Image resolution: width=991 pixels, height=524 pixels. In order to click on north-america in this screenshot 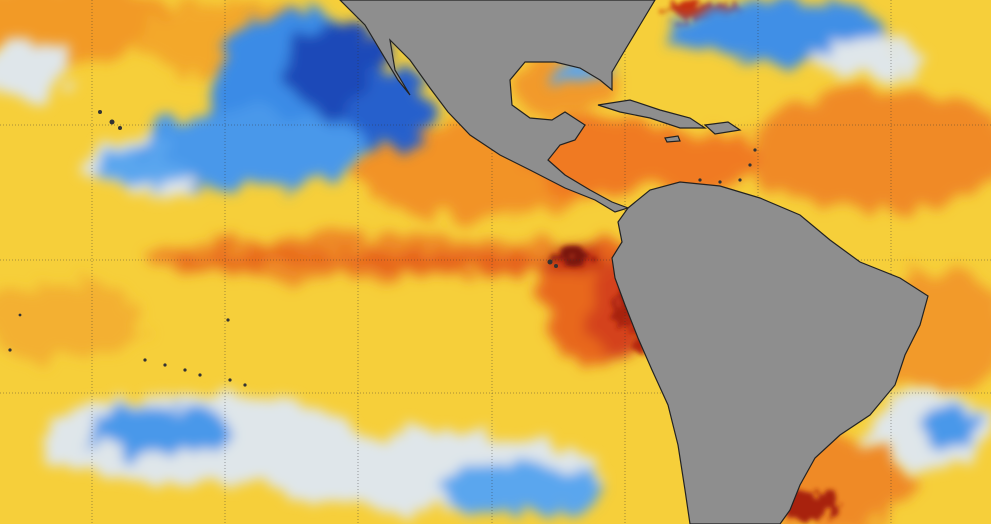, I will do `click(497, 106)`.